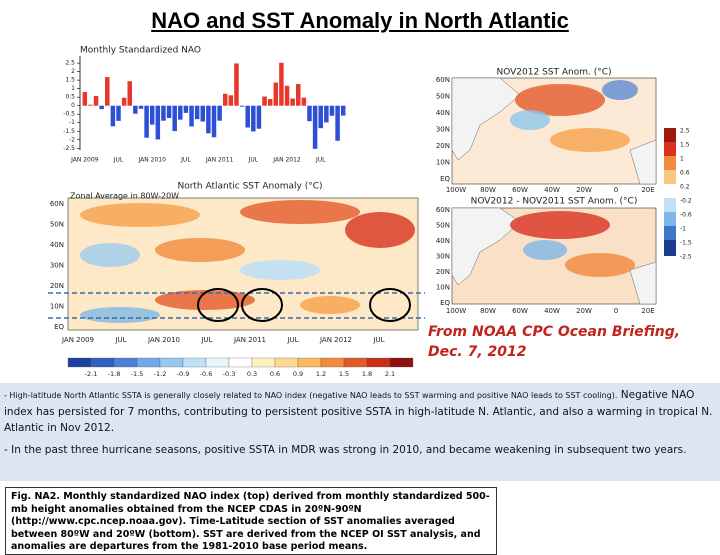  Describe the element at coordinates (584, 311) in the screenshot. I see `lon-label: 20W` at that location.